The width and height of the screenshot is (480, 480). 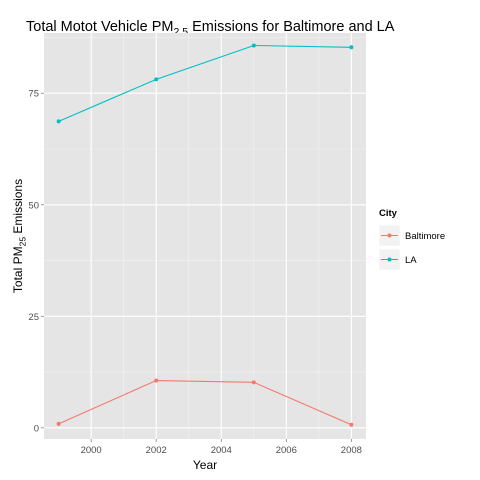 I want to click on legend-key-point-baltimore, so click(x=389, y=235).